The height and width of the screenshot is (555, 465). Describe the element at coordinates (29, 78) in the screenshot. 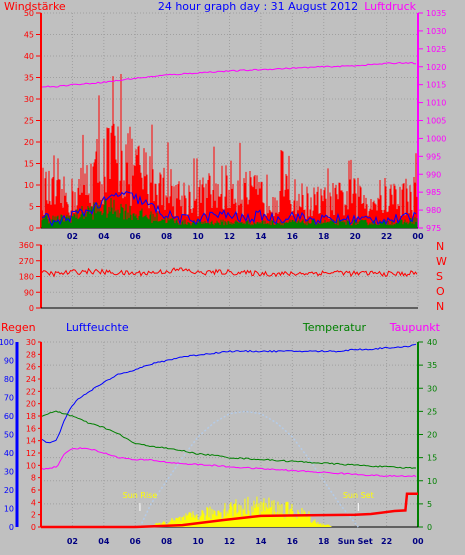

I see `wind-y-tick-label: 35` at that location.